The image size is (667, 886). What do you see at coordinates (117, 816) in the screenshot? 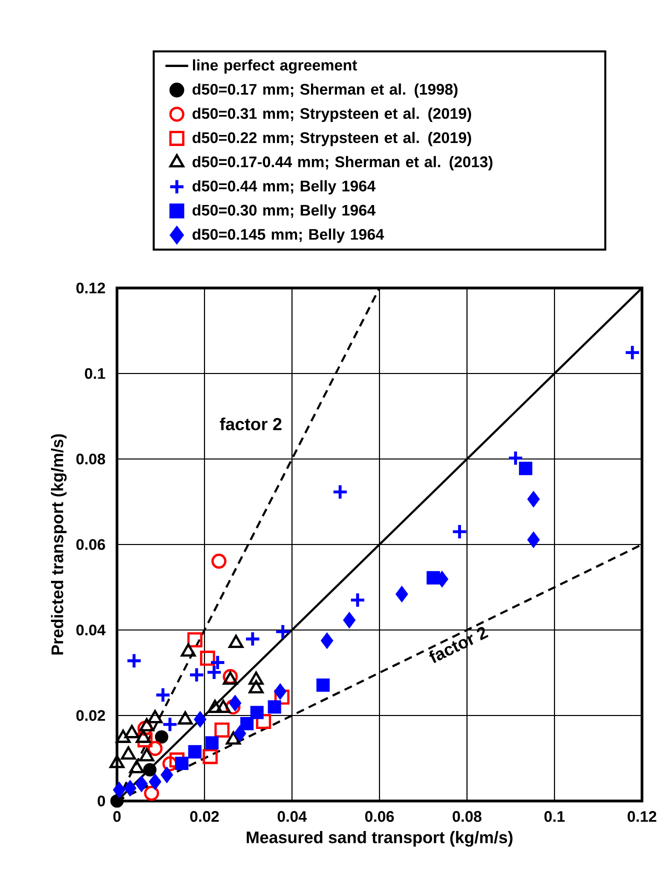
I see `x-tick-label: 0` at bounding box center [117, 816].